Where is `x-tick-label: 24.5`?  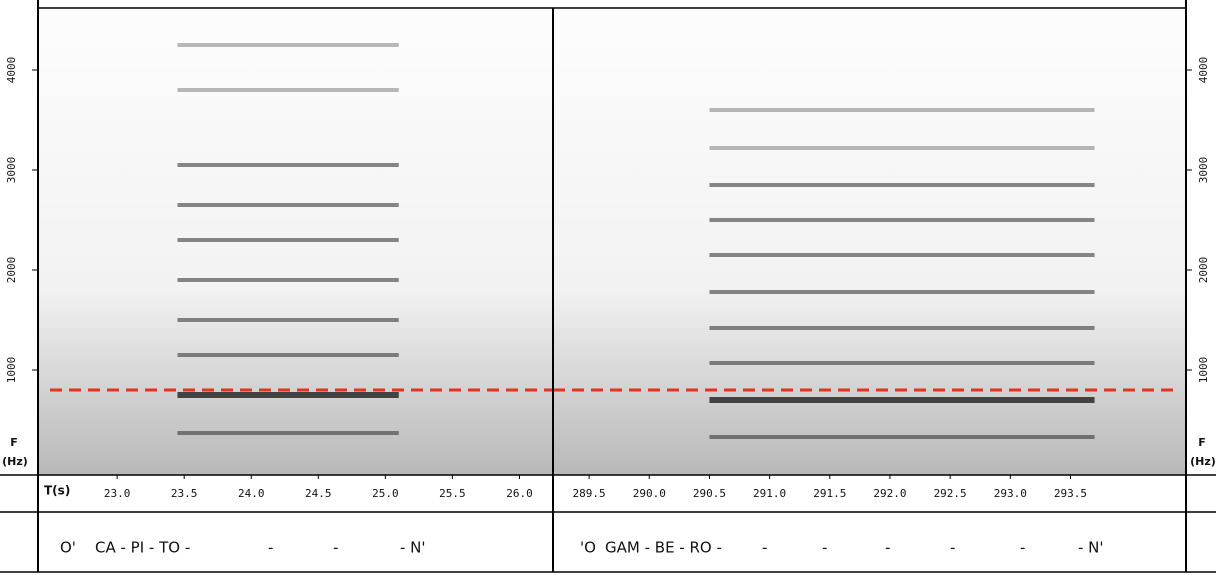 x-tick-label: 24.5 is located at coordinates (318, 493).